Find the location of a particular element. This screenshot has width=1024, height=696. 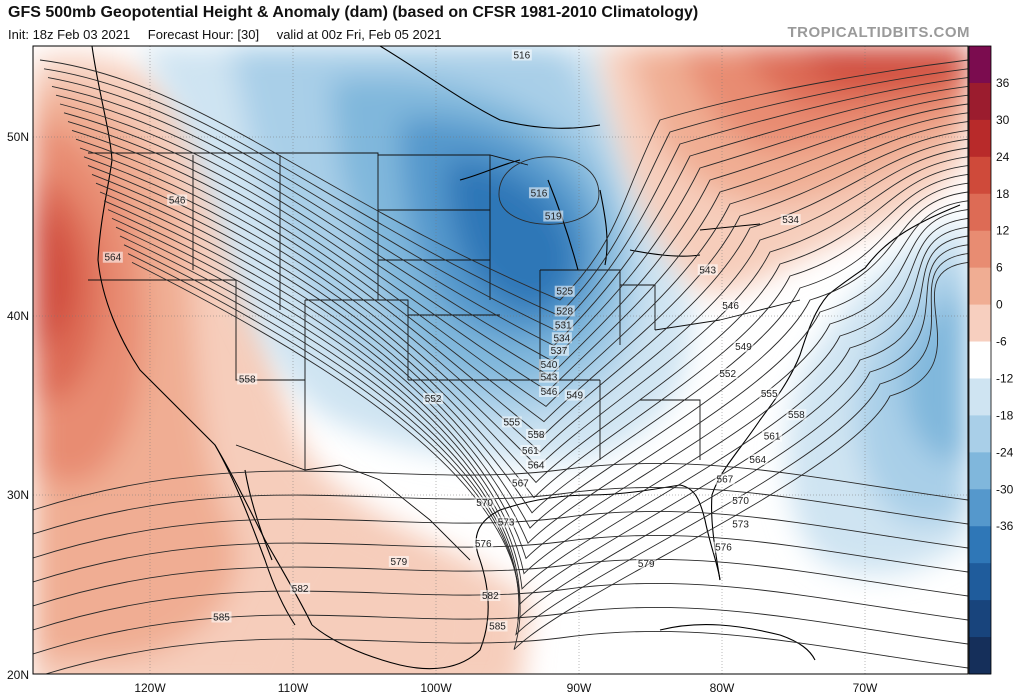

lon-tick-110w: 110W is located at coordinates (293, 688).